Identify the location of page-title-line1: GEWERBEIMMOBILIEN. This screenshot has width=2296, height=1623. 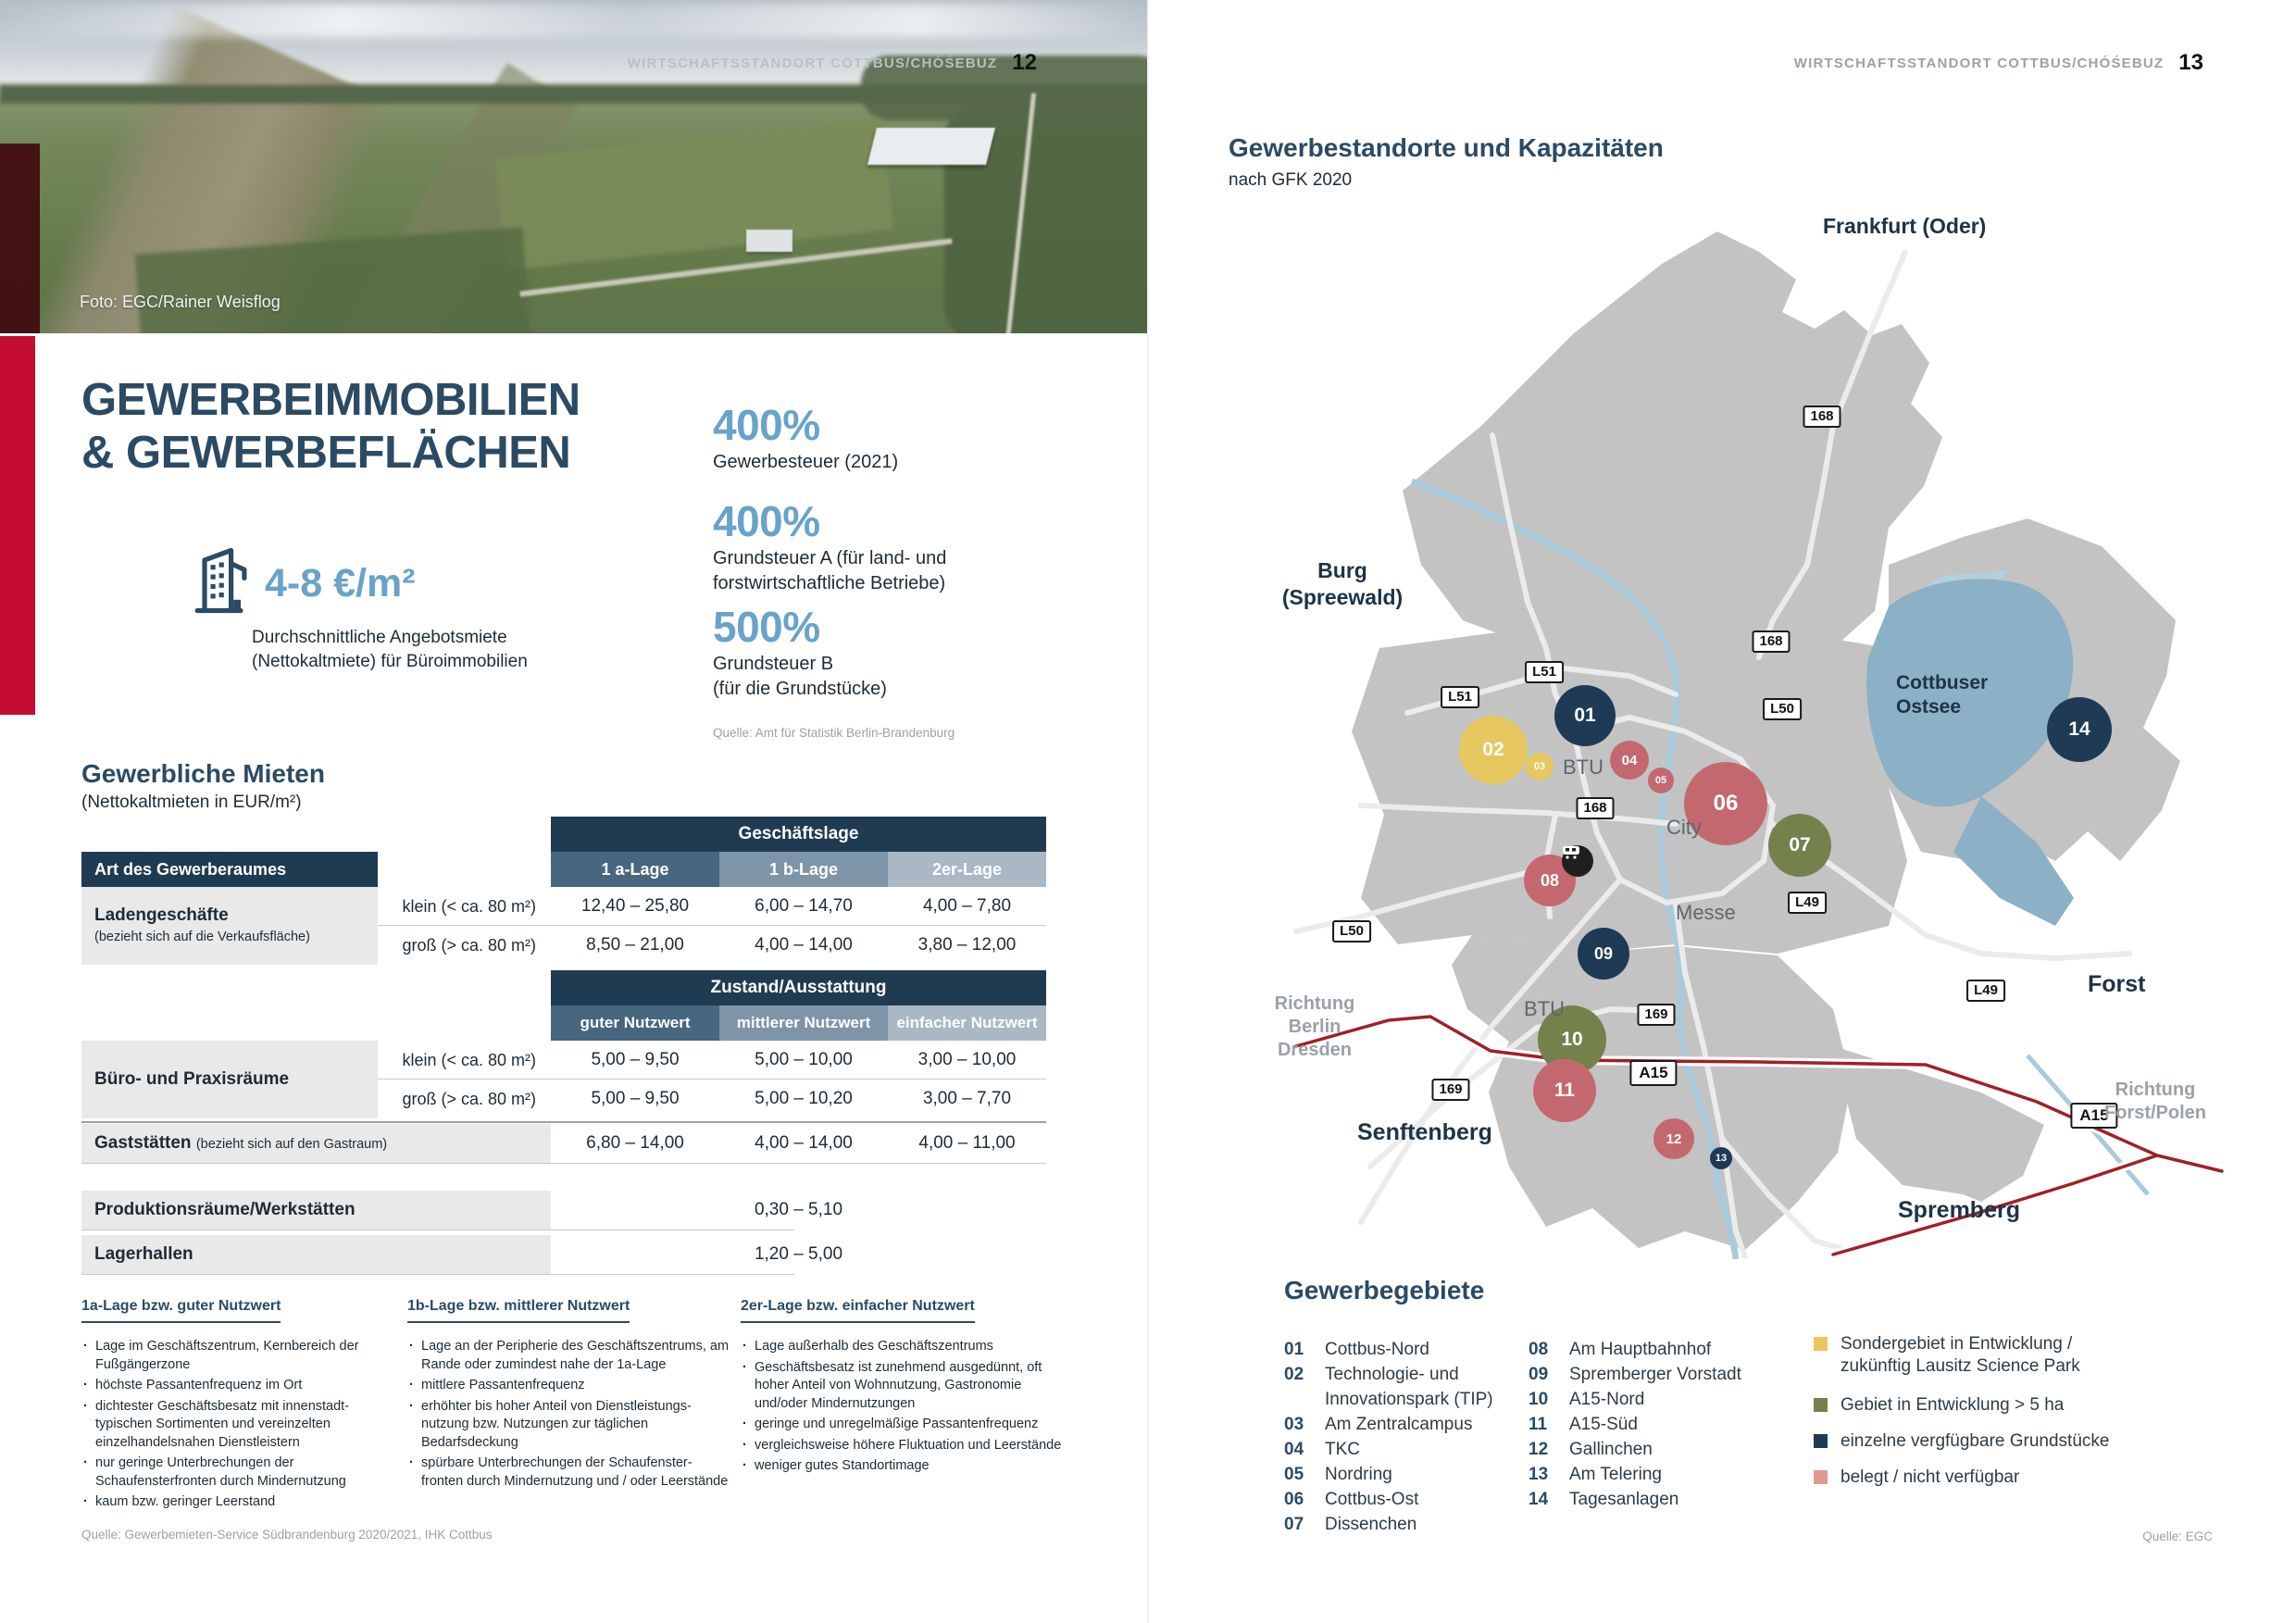
(330, 400).